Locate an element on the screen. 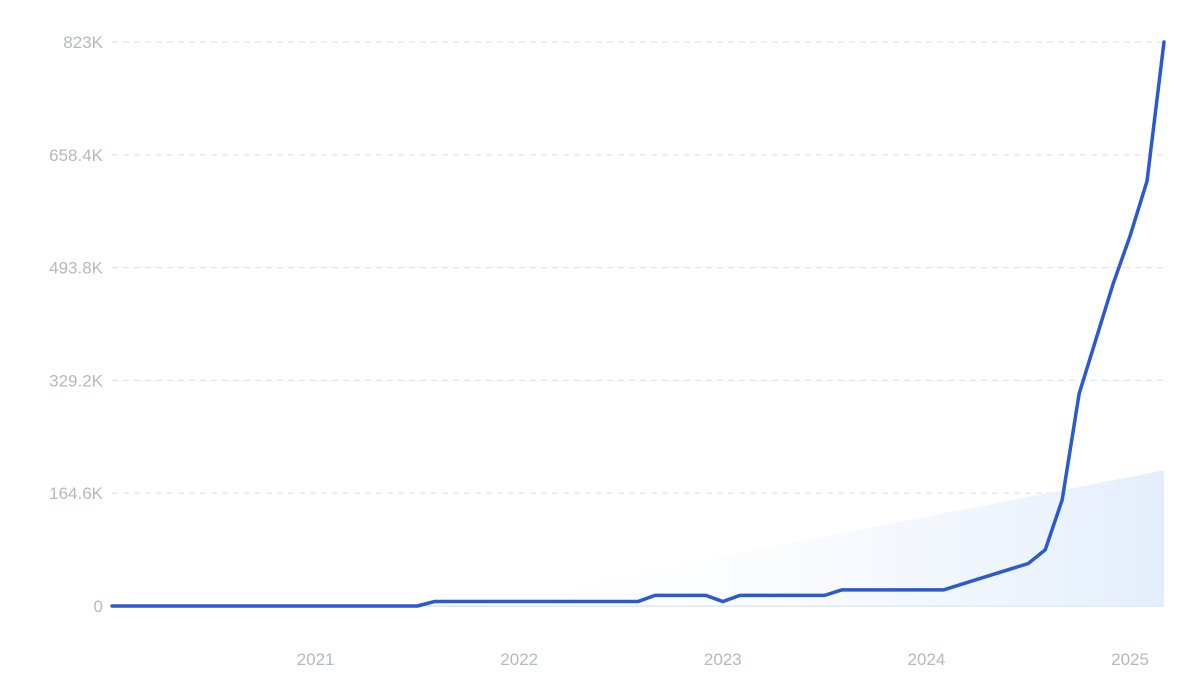 The height and width of the screenshot is (695, 1200). x-tick-label: 2023 is located at coordinates (723, 659).